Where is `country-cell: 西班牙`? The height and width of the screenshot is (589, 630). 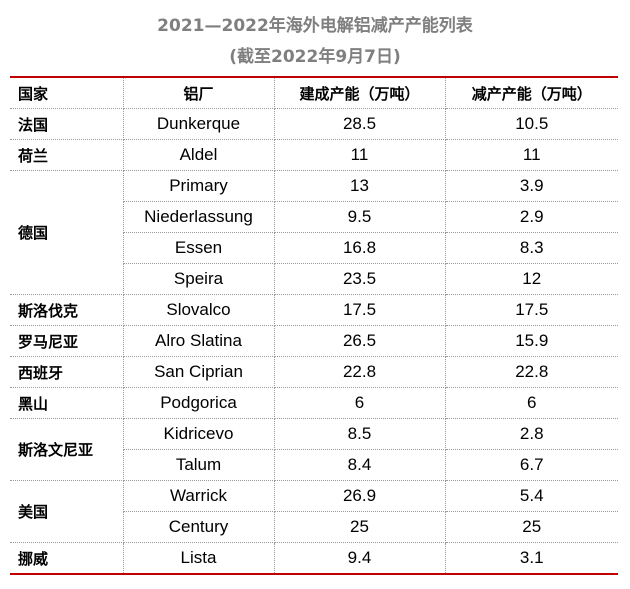
country-cell: 西班牙 is located at coordinates (67, 372).